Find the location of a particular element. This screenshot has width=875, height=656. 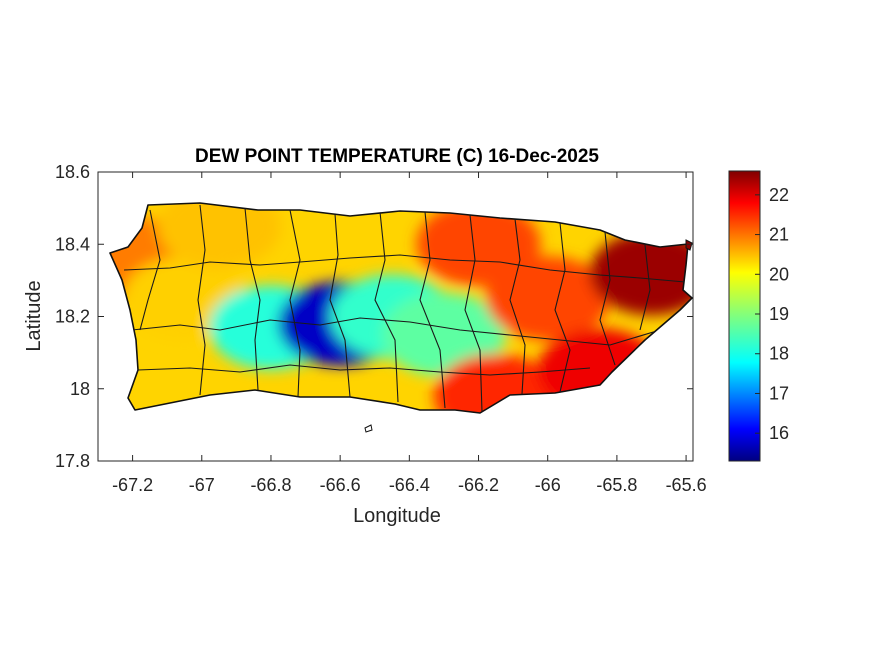

x-tick-label: -67.2 is located at coordinates (132, 485).